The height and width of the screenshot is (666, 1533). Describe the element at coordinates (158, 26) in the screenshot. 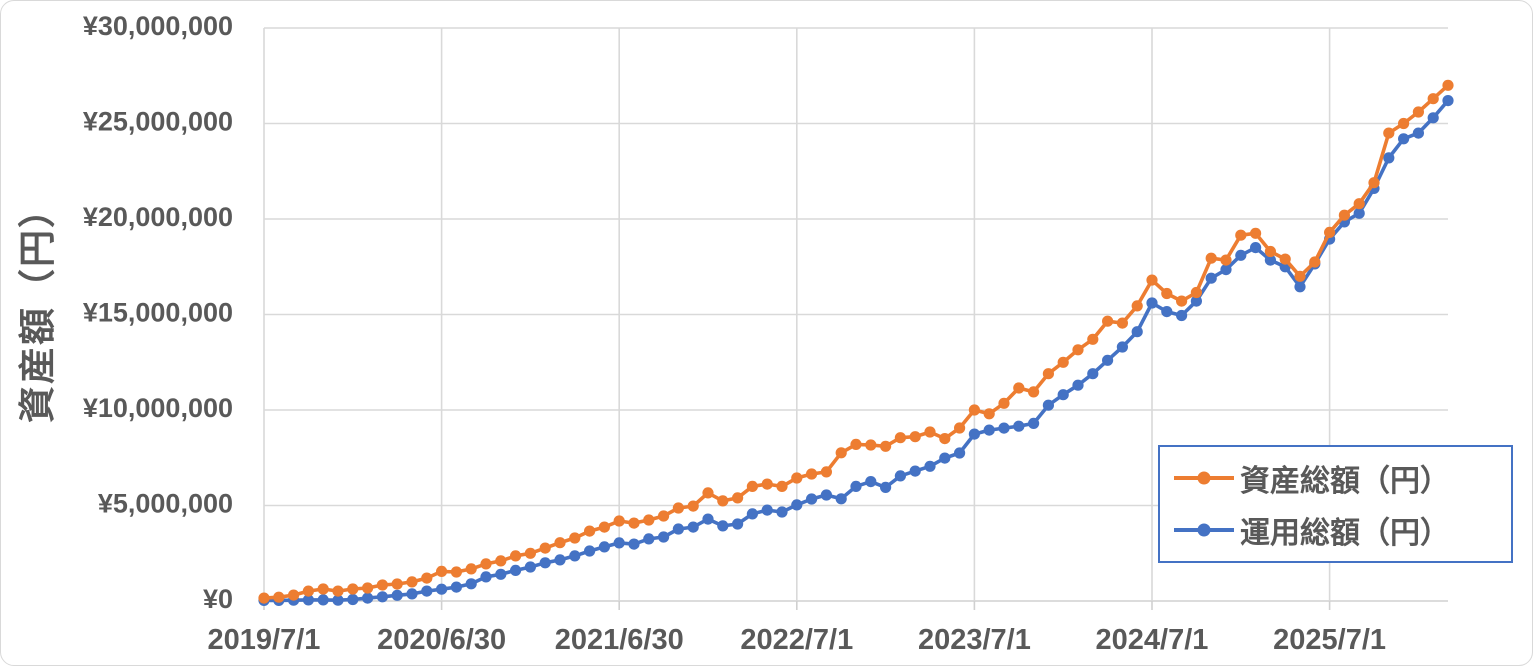

I see `y-tick-label: ¥30,000,000` at that location.